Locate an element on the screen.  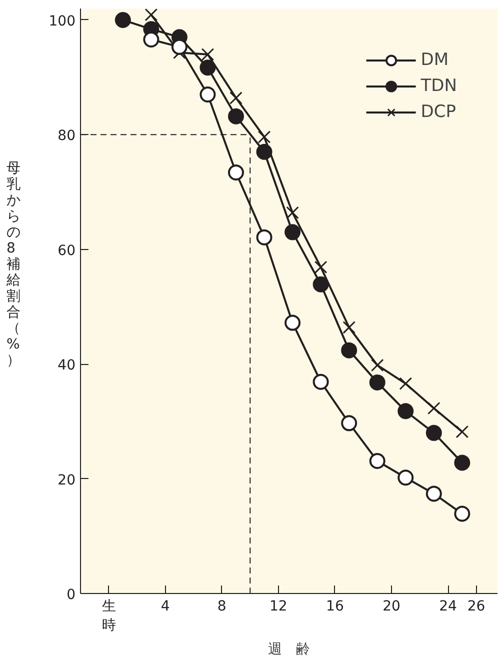
x-tick-label: 16 is located at coordinates (335, 606).